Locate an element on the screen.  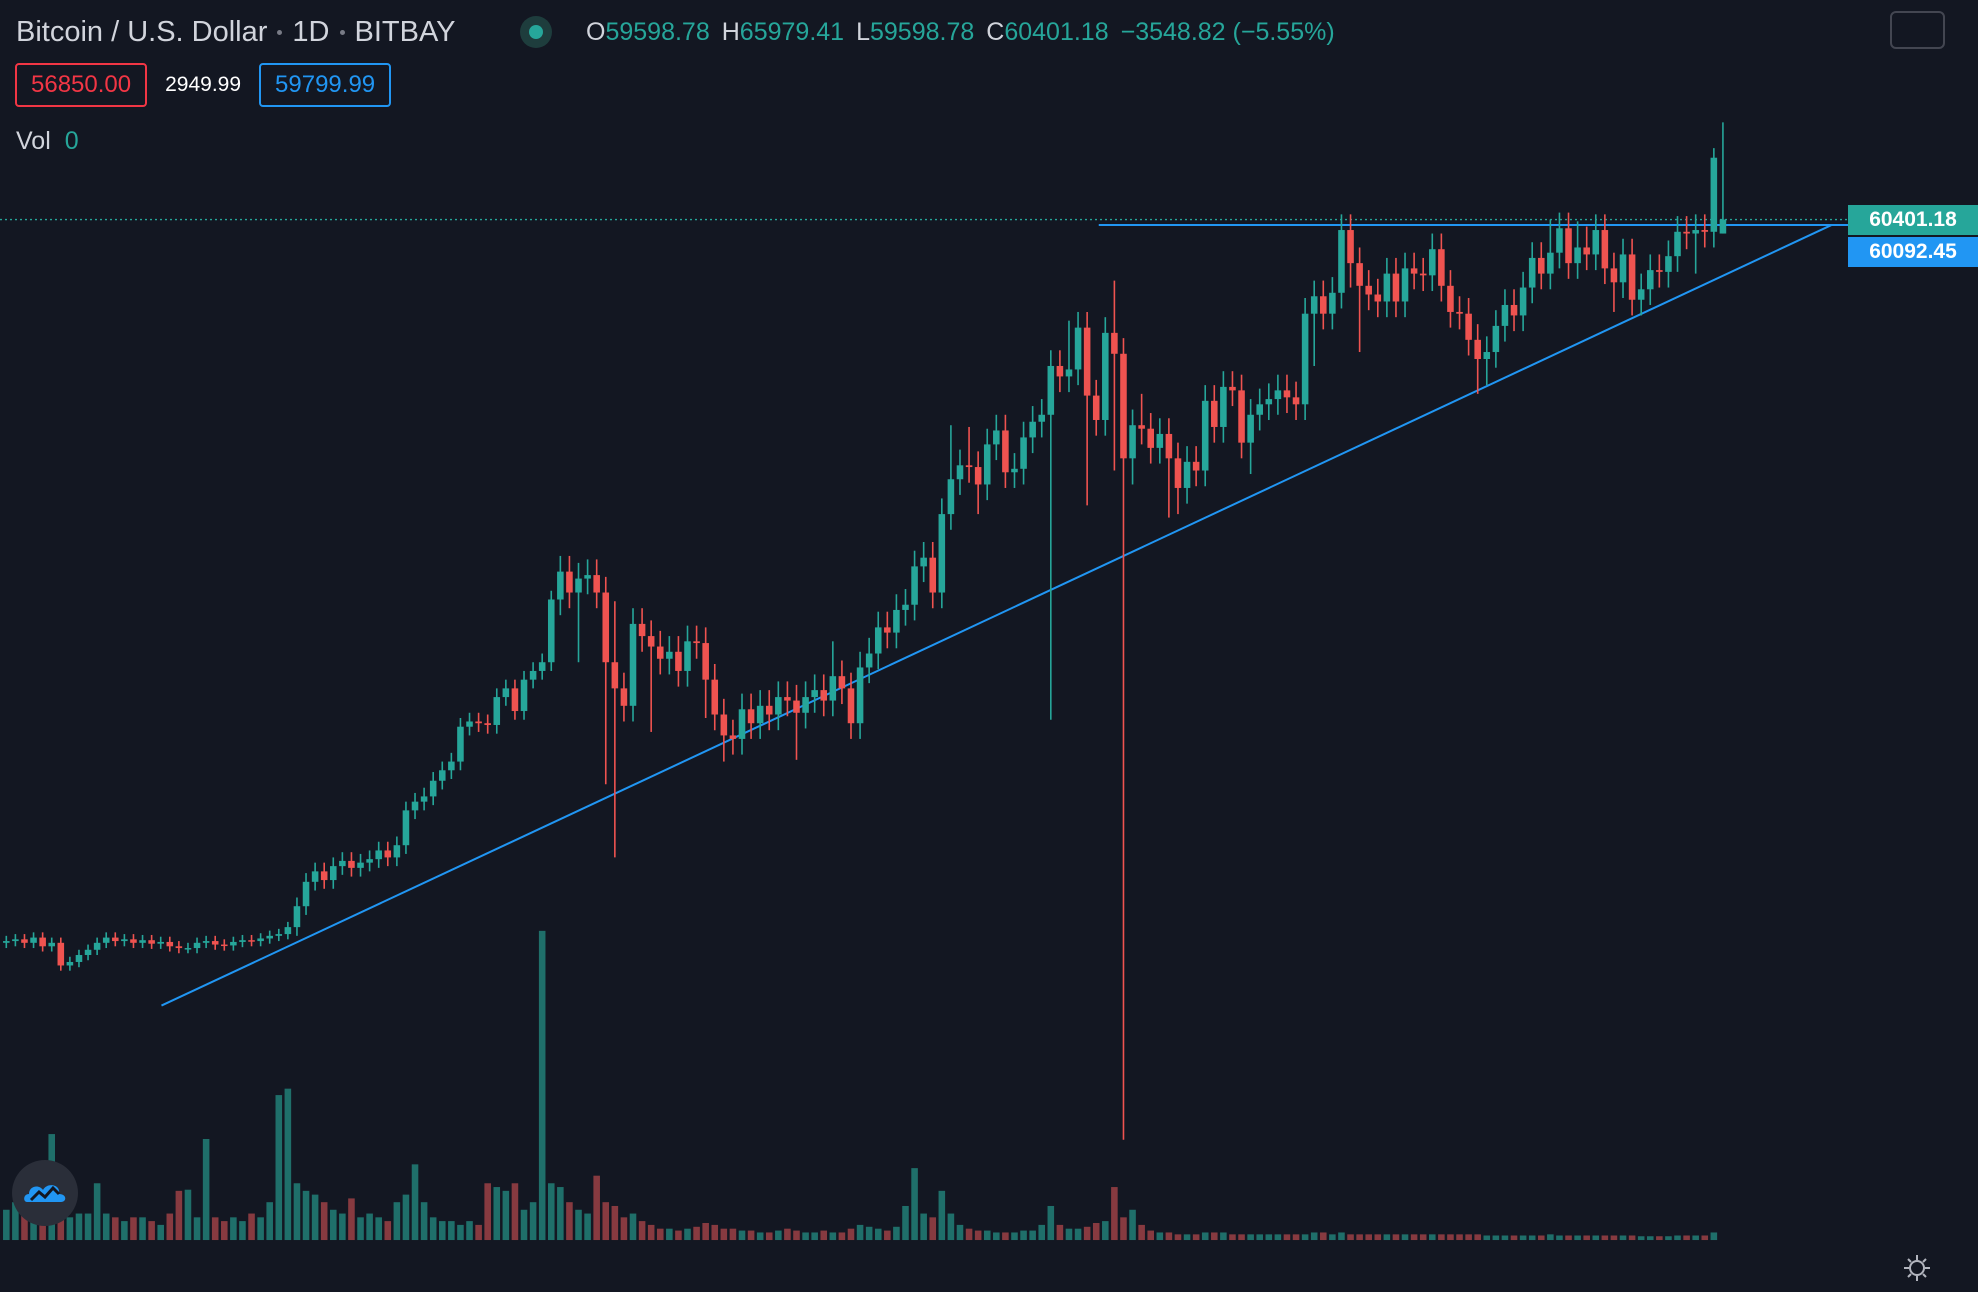
open-value: 59598.78 is located at coordinates (657, 31).